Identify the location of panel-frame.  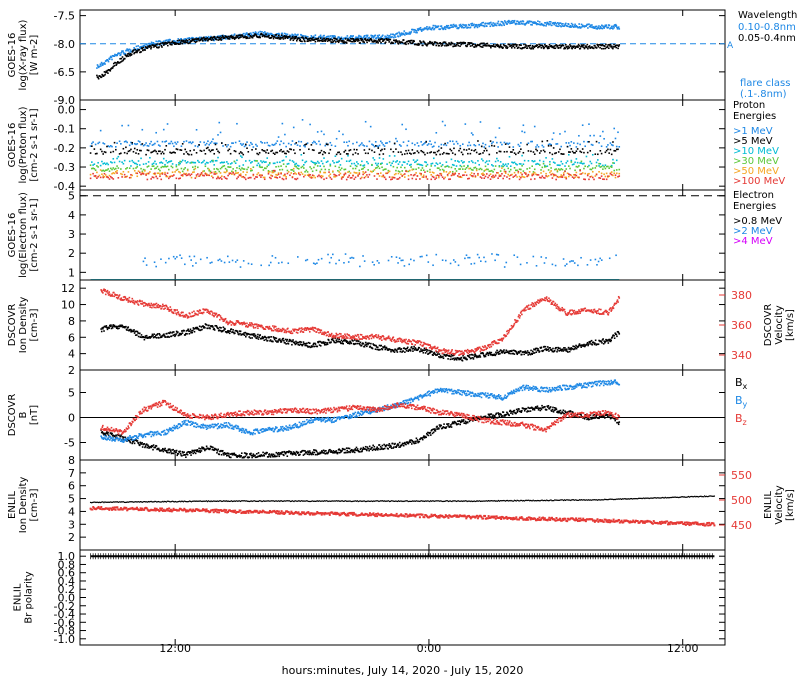
(402, 55).